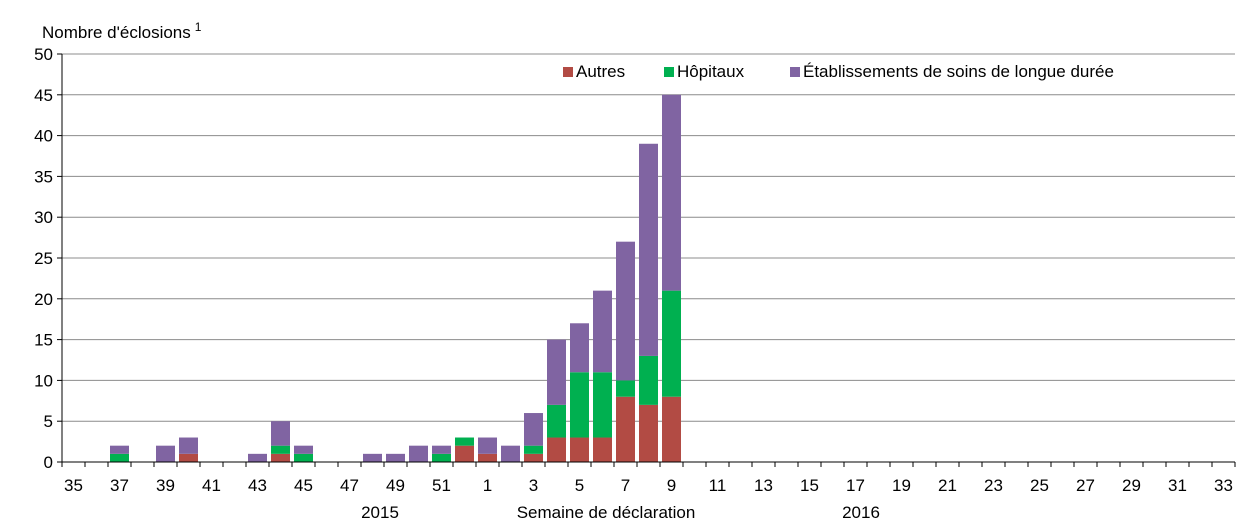 The width and height of the screenshot is (1241, 528). Describe the element at coordinates (901, 485) in the screenshot. I see `x-tick-label: 19` at that location.